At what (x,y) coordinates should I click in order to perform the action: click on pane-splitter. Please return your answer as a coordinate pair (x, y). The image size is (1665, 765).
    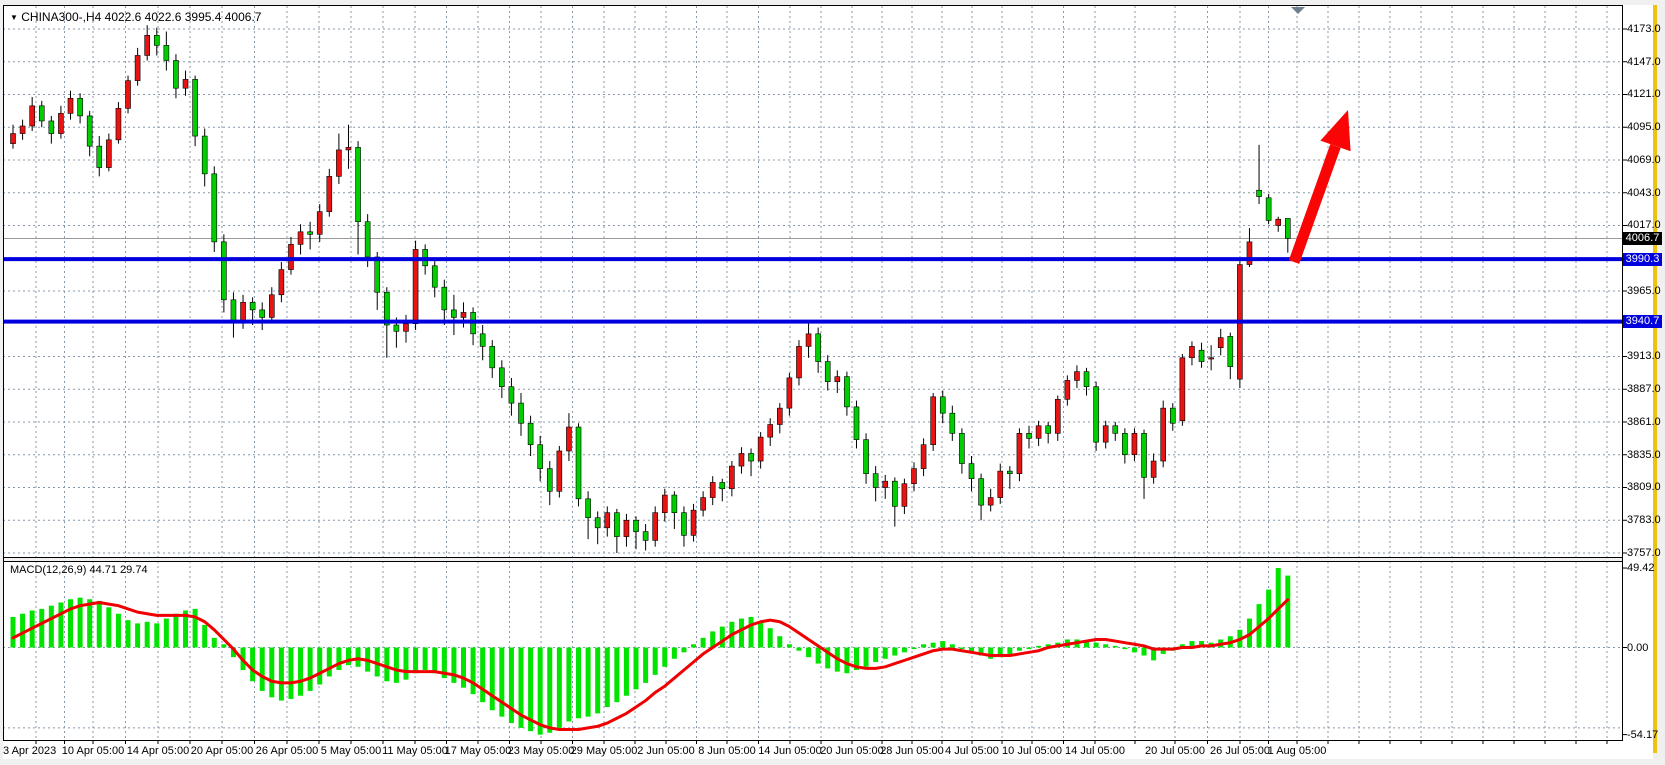
    Looking at the image, I should click on (812, 559).